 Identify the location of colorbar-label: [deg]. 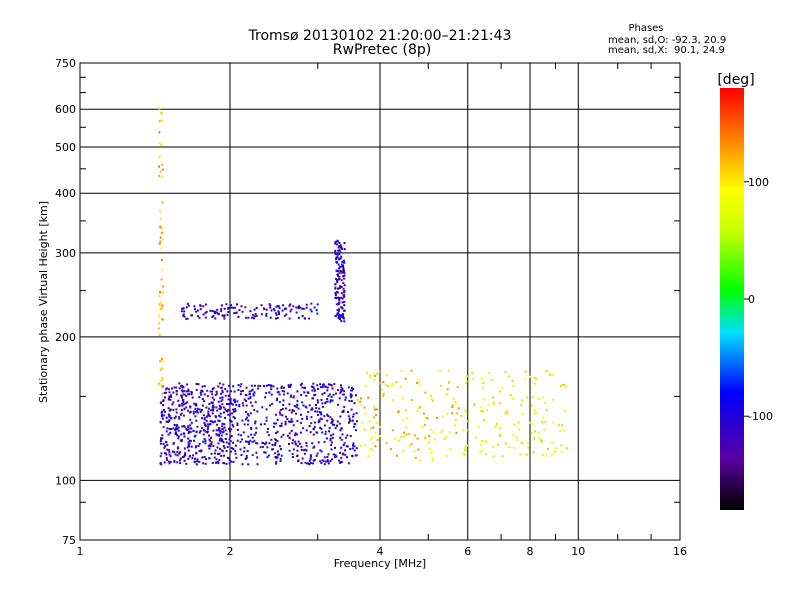
(735, 80).